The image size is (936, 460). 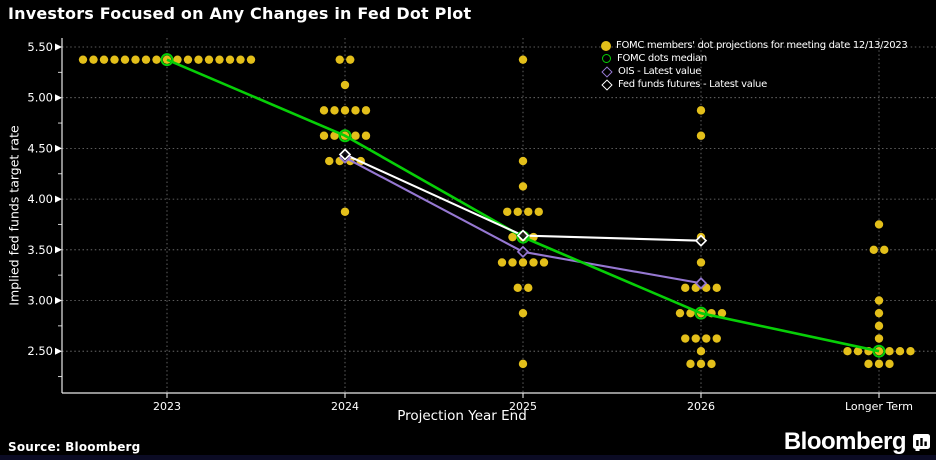 I want to click on legend-item-futures: Fed funds futures - Latest value, so click(x=754, y=84).